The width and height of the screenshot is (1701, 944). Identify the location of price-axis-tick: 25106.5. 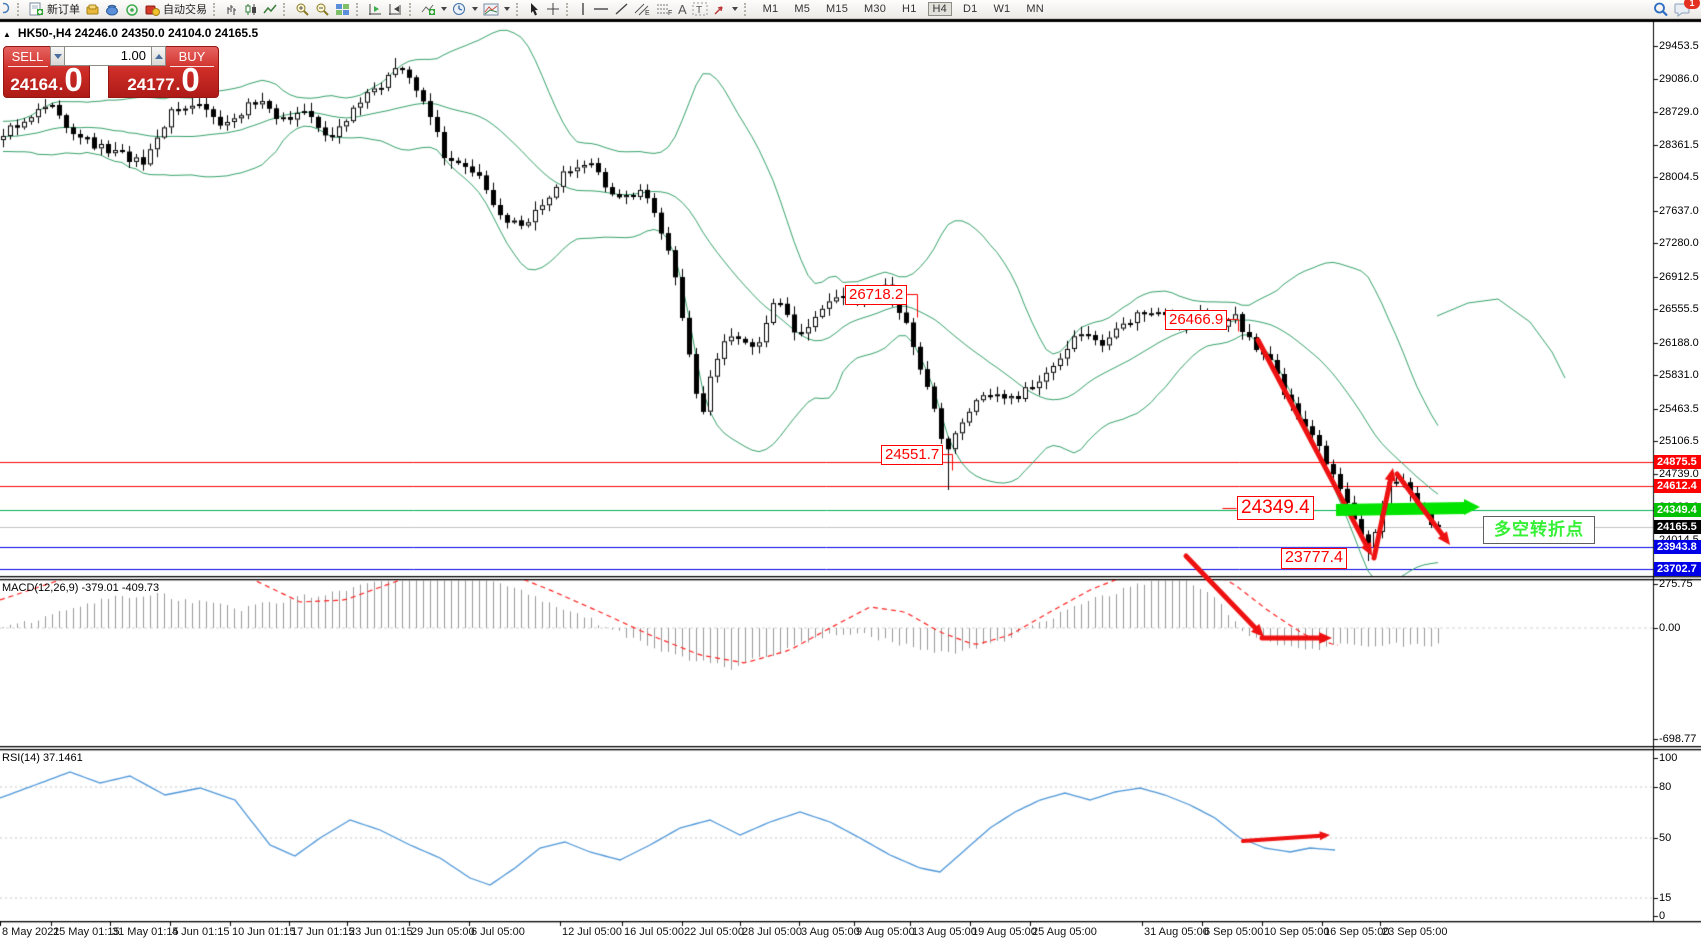
(1679, 441).